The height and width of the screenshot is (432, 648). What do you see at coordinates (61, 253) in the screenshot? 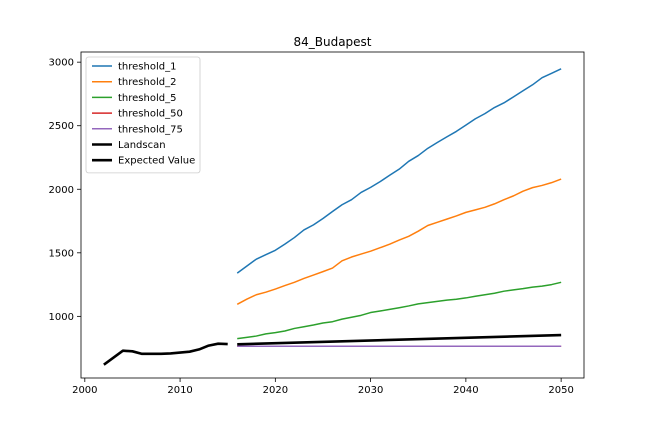
I see `y-tick-label: 1500` at bounding box center [61, 253].